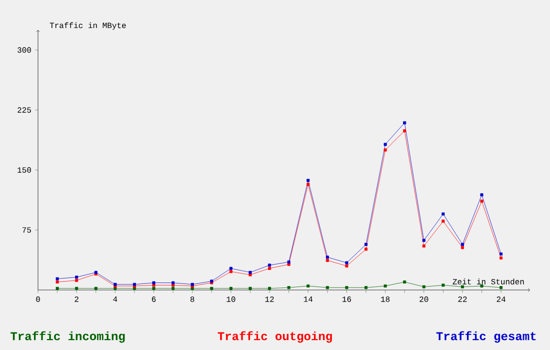 This screenshot has width=550, height=350. Describe the element at coordinates (462, 299) in the screenshot. I see `x-tick-label: 22` at that location.